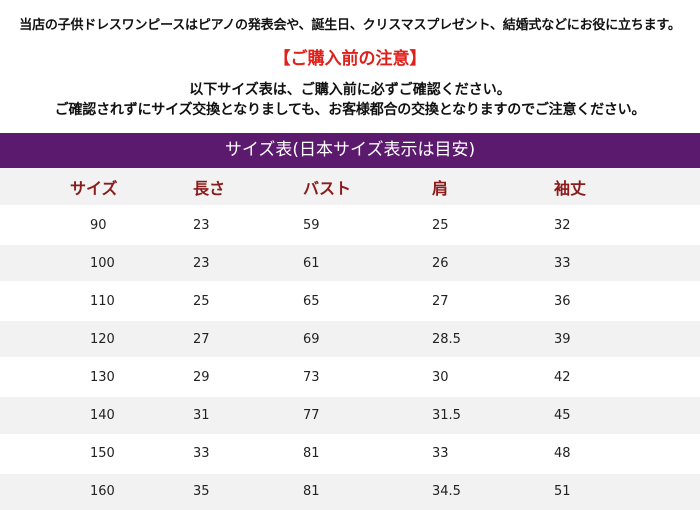 This screenshot has width=700, height=510. Describe the element at coordinates (75, 453) in the screenshot. I see `cell-size: 150` at that location.